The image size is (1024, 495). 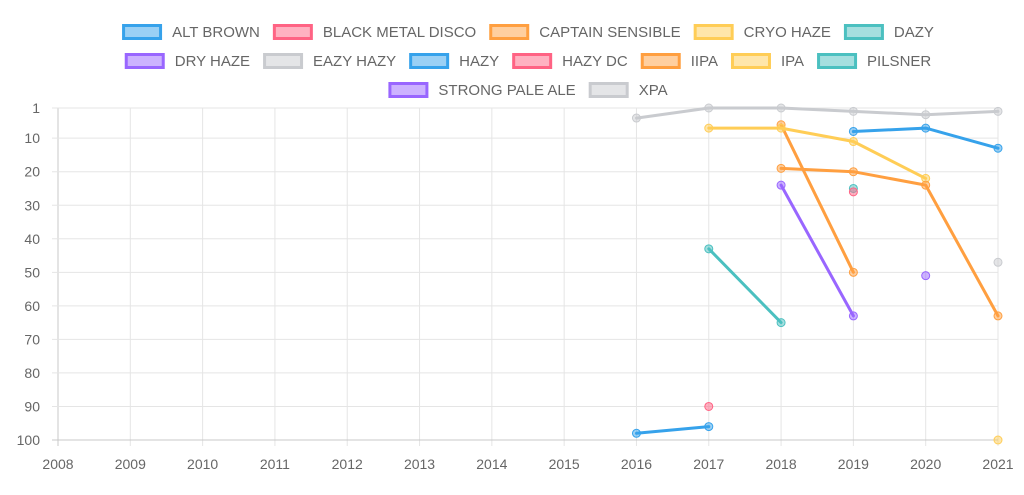 What do you see at coordinates (32, 406) in the screenshot?
I see `y-tick-label: 90` at bounding box center [32, 406].